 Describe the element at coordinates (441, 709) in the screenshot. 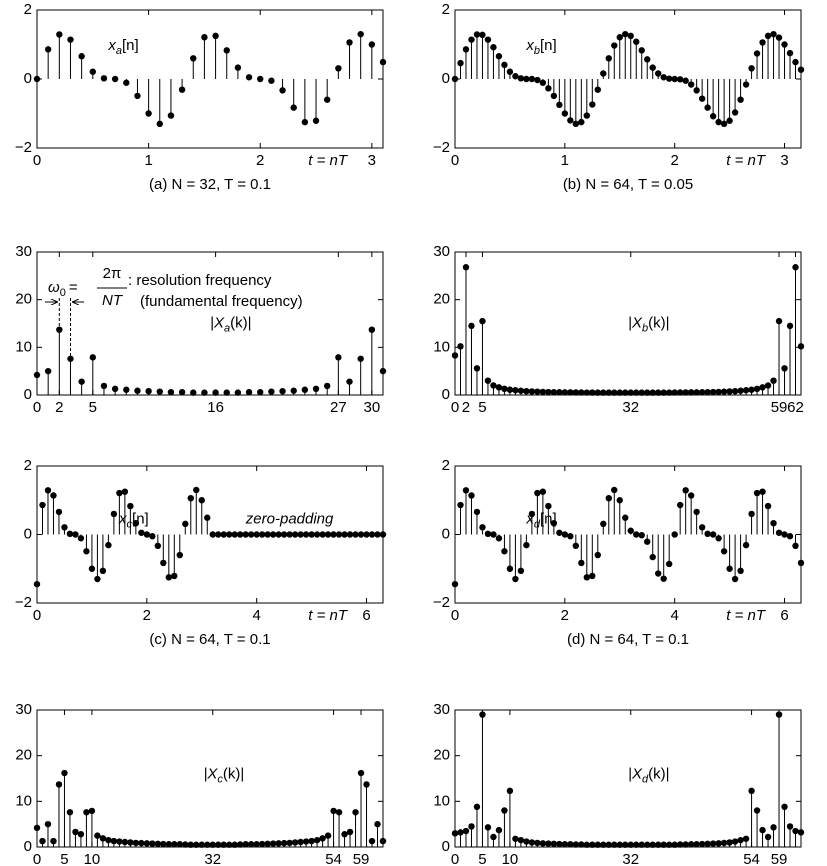

I see `y-tick-label: 30` at that location.